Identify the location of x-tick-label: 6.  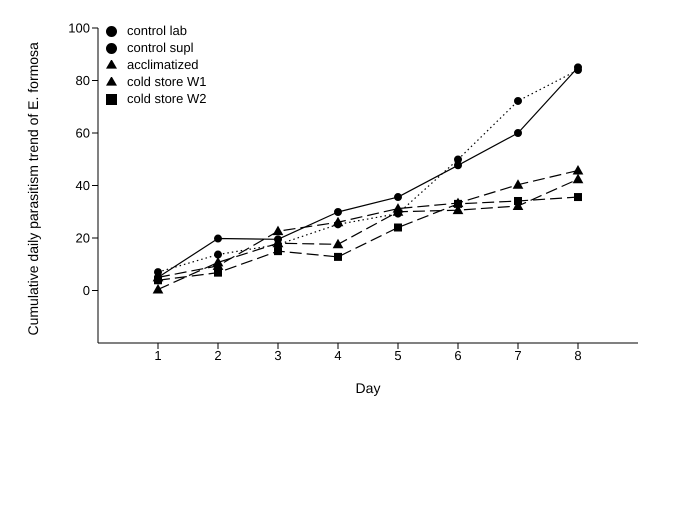
(458, 356).